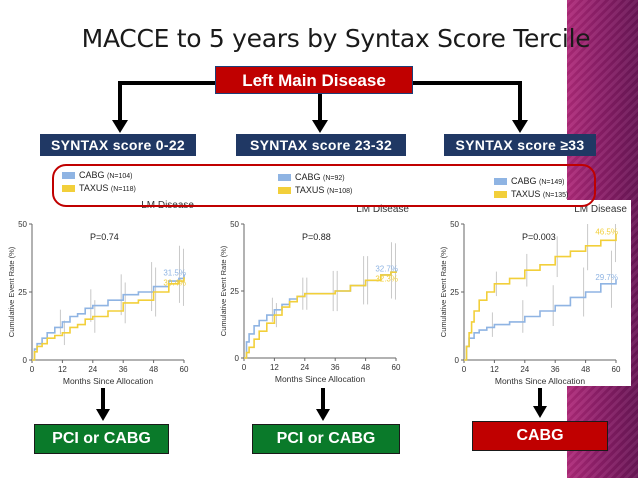 Image resolution: width=638 pixels, height=478 pixels. What do you see at coordinates (321, 145) in the screenshot?
I see `syntax-score-mid-box: SYNTAX score 23-32` at bounding box center [321, 145].